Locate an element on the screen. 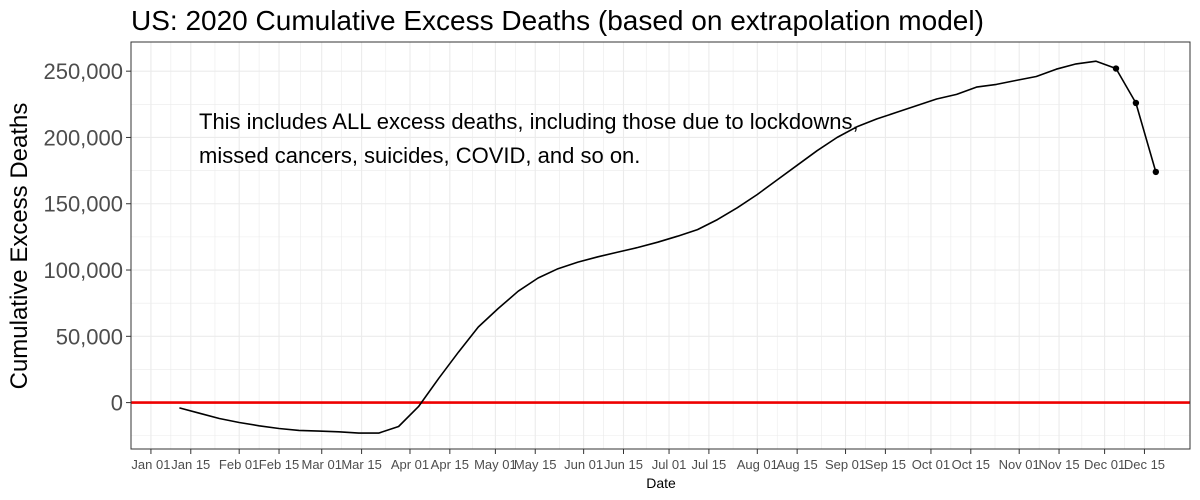 The width and height of the screenshot is (1200, 500). y-tick-label: 150,000 is located at coordinates (83, 204).